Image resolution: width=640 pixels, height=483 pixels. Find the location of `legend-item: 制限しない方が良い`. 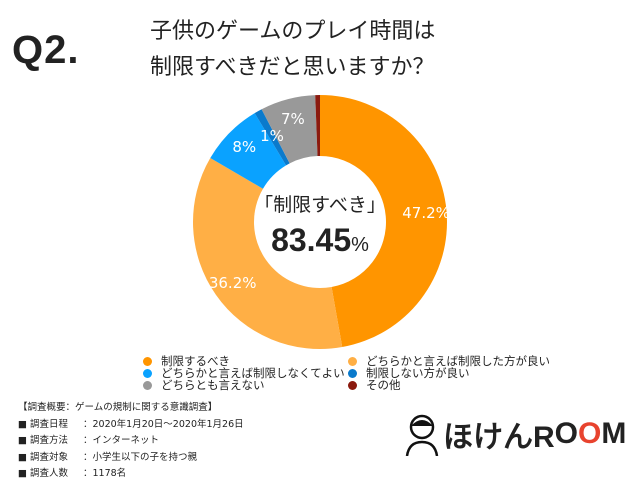

legend-item: 制限しない方が良い is located at coordinates (409, 373).